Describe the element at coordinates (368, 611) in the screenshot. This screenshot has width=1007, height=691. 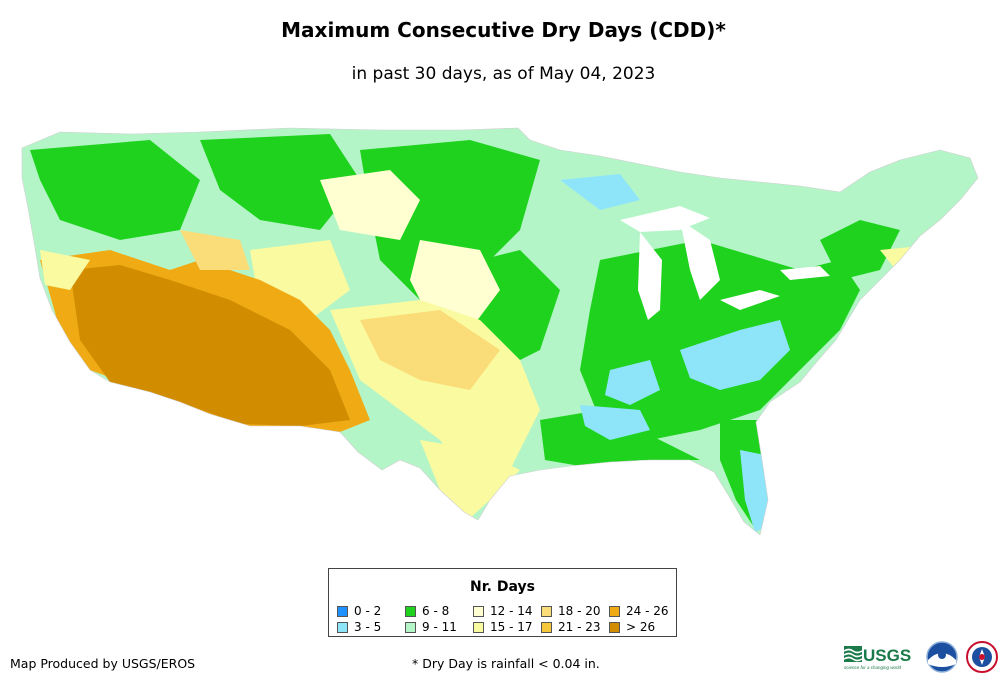
I see `legend-label: 0 - 2` at that location.